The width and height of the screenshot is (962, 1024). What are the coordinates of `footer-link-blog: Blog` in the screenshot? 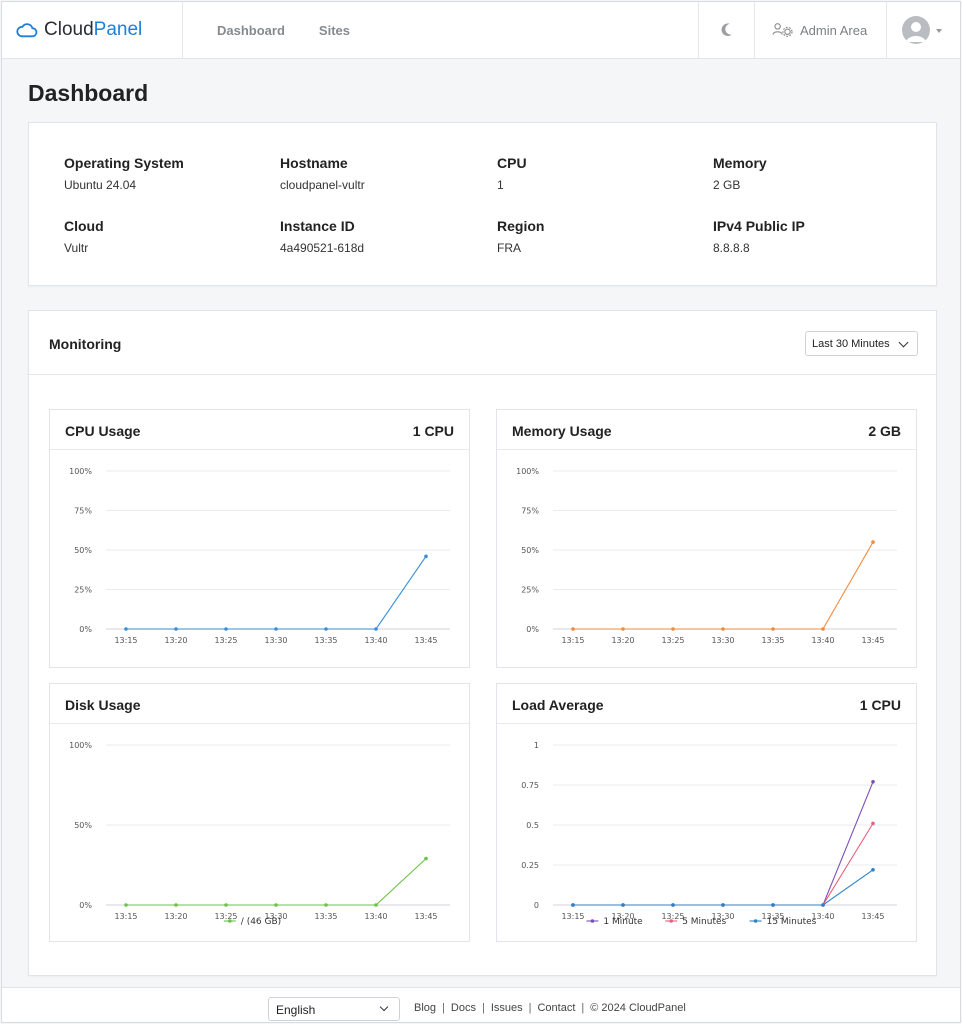 It's located at (425, 1008).